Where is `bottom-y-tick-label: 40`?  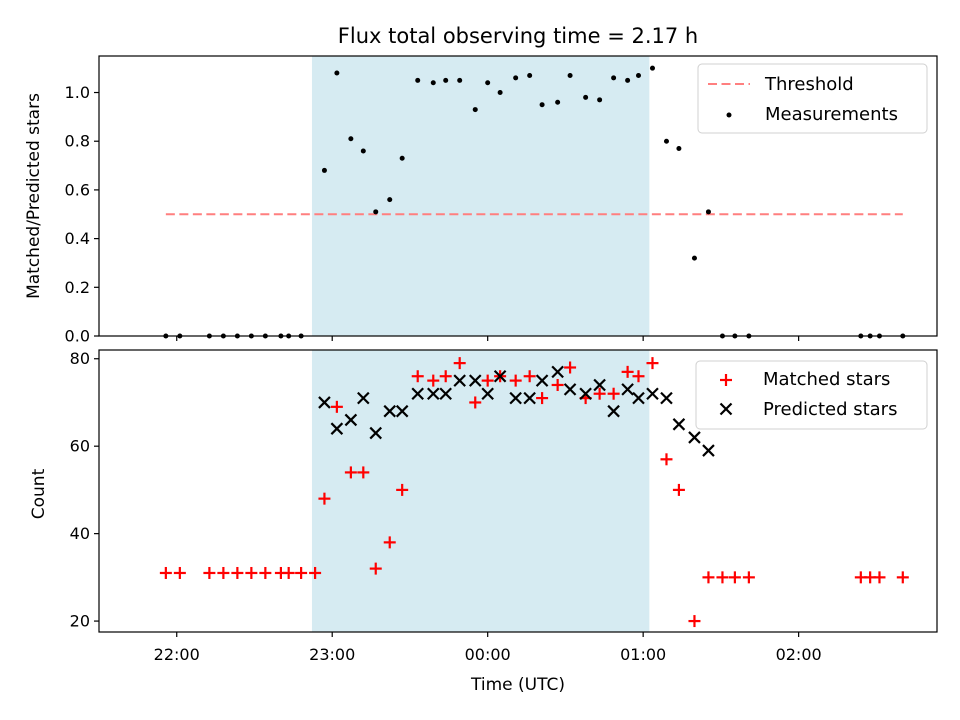
bottom-y-tick-label: 40 is located at coordinates (80, 533).